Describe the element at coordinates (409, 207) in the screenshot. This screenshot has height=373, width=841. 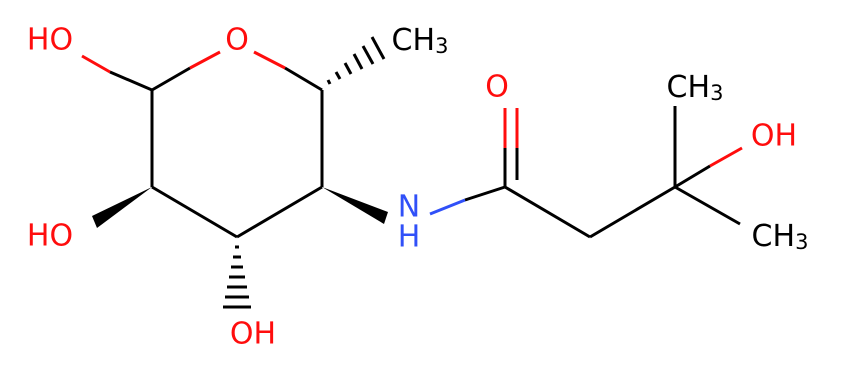
I see `atom-label: N` at that location.